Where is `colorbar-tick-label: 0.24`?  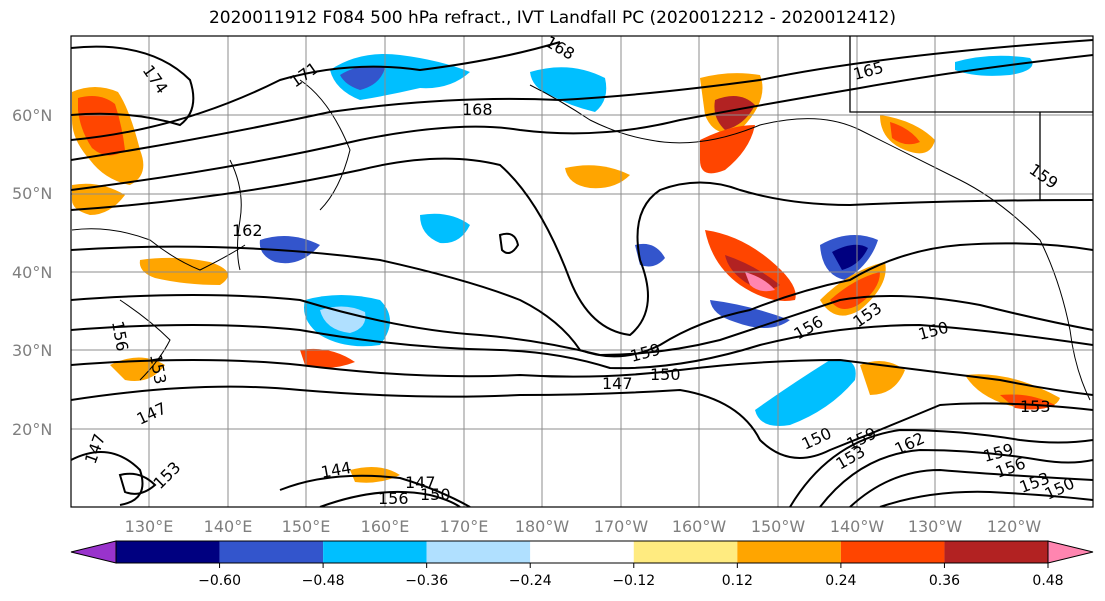
colorbar-tick-label: 0.24 is located at coordinates (840, 581).